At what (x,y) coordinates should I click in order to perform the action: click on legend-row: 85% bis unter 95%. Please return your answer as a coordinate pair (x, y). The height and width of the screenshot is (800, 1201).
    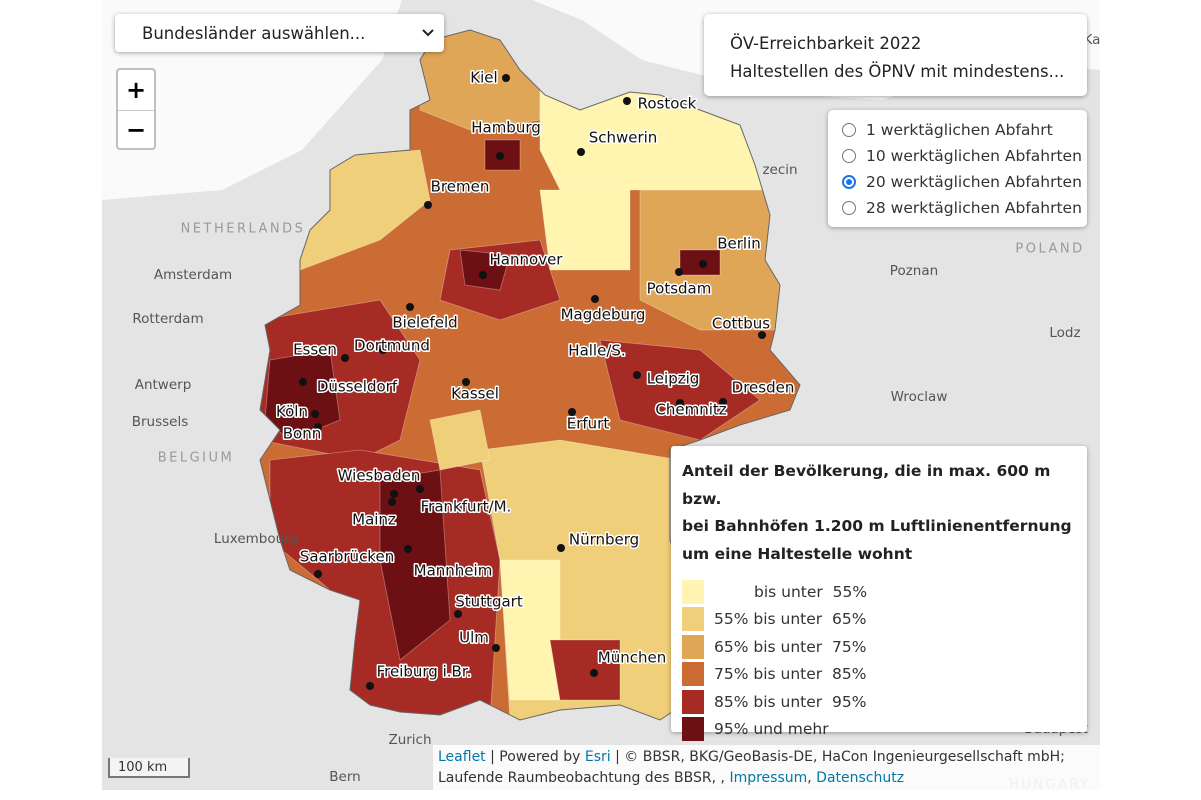
    Looking at the image, I should click on (884, 702).